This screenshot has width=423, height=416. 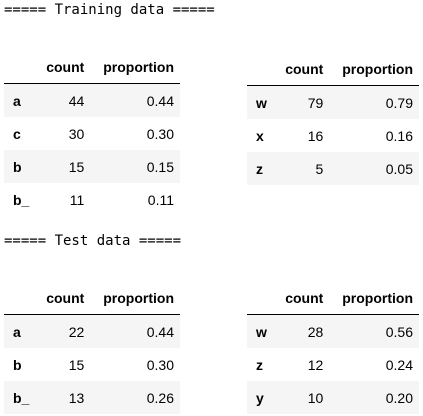 What do you see at coordinates (333, 397) in the screenshot?
I see `table-row: y 10 0.20` at bounding box center [333, 397].